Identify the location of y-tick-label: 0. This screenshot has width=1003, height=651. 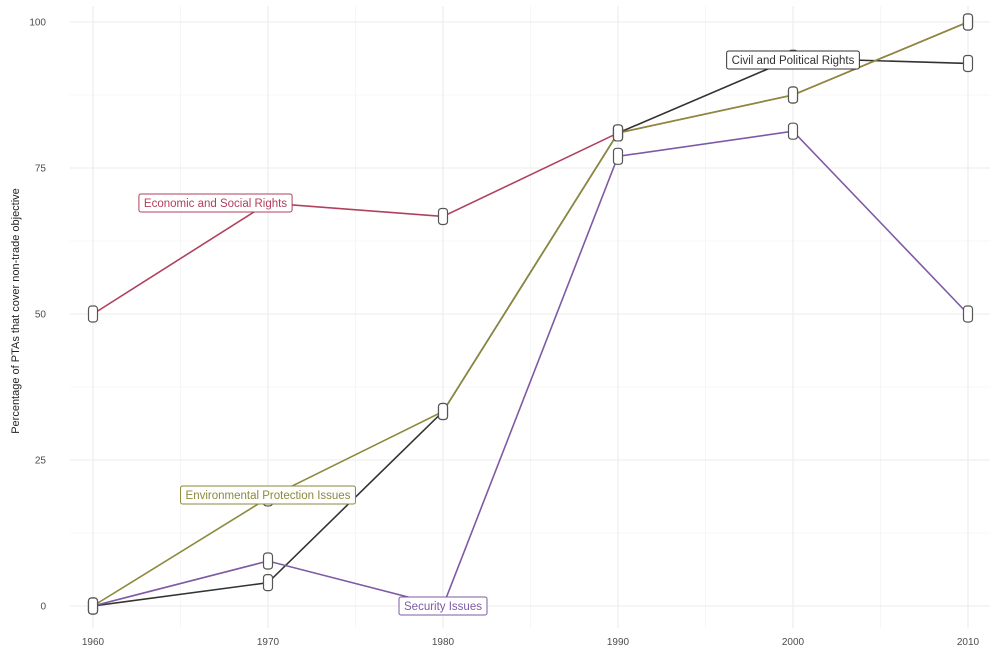
(43, 607).